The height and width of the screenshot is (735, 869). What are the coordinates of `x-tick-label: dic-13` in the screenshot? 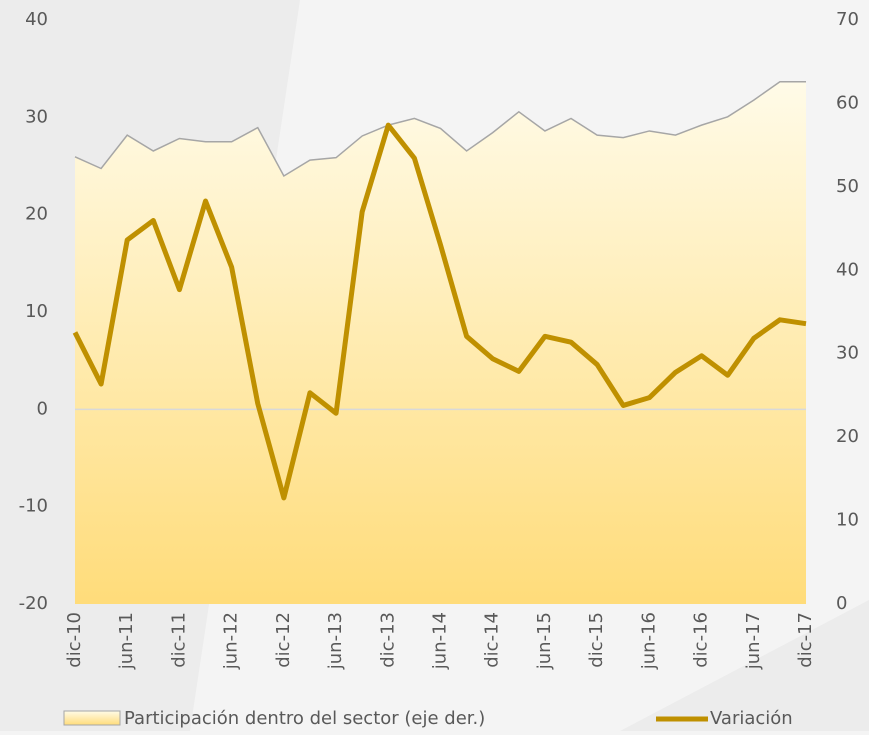 It's located at (387, 640).